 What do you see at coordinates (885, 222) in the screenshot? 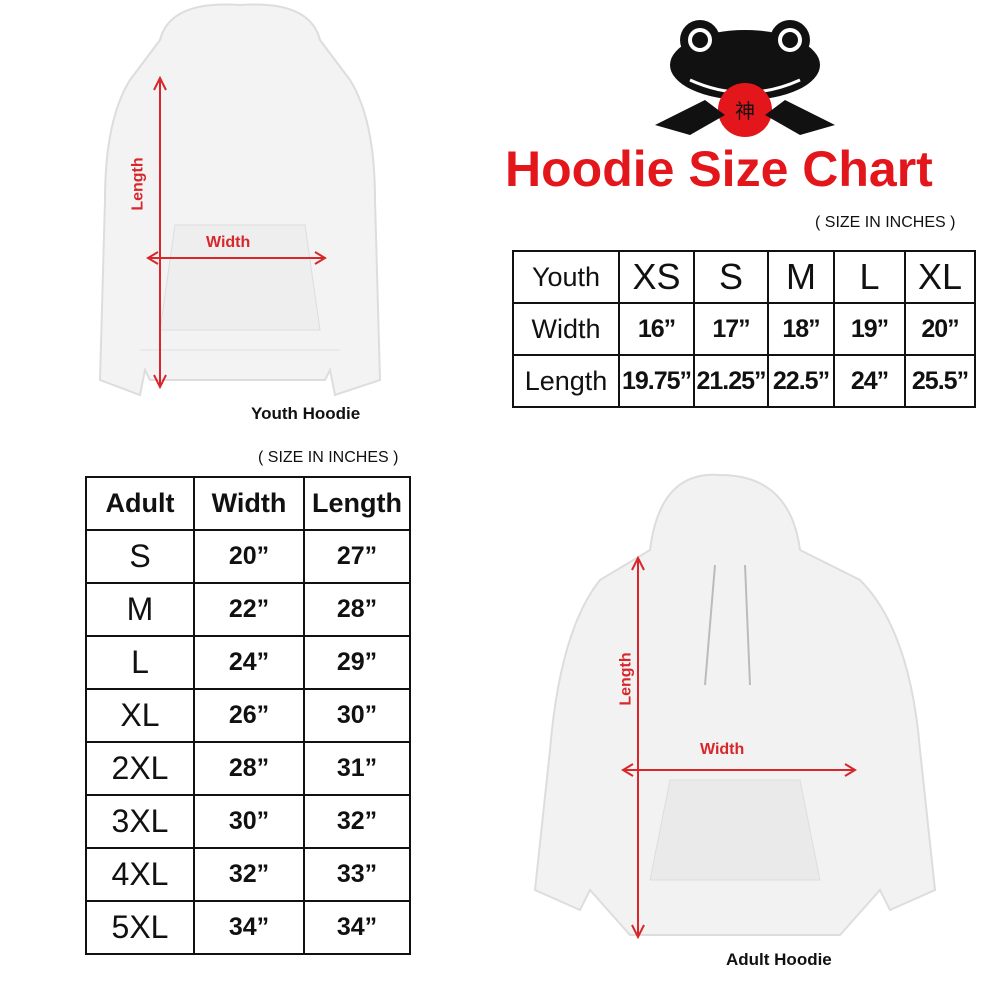
I see `youth-unit-note: ( SIZE IN INCHES )` at bounding box center [885, 222].